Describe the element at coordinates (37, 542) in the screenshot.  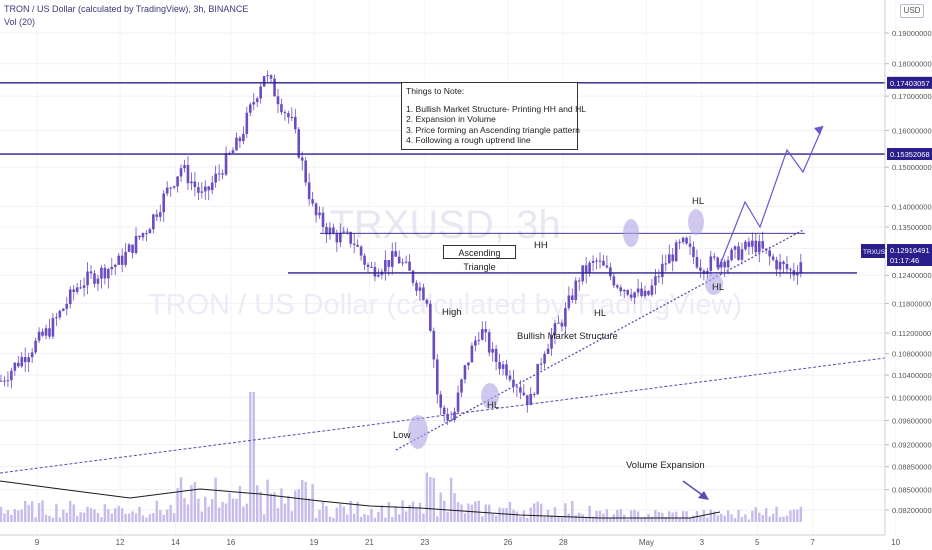
I see `x-tick-label: 9` at that location.